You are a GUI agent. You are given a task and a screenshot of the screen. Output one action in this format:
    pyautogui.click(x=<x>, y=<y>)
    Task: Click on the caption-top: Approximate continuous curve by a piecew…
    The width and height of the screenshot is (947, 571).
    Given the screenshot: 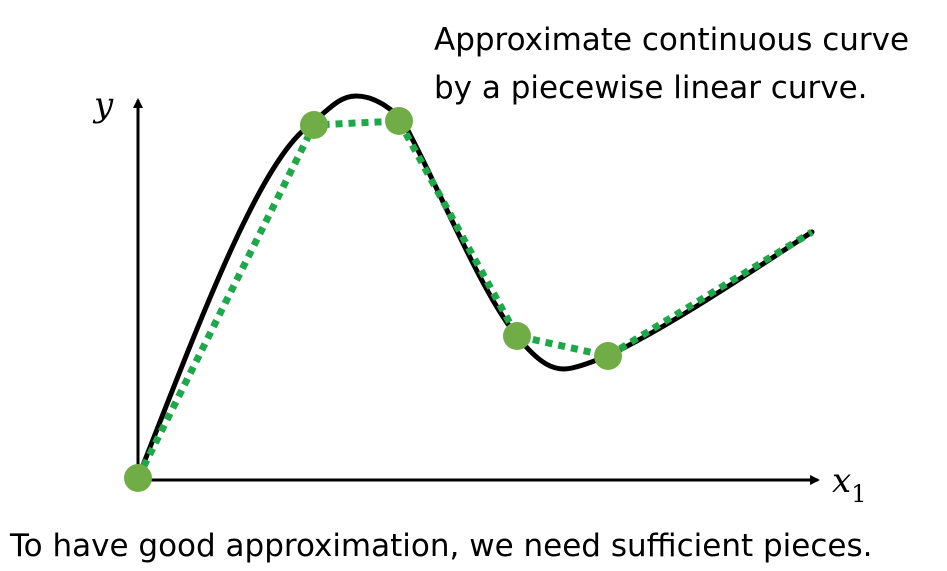 What is the action you would take?
    pyautogui.click(x=689, y=64)
    